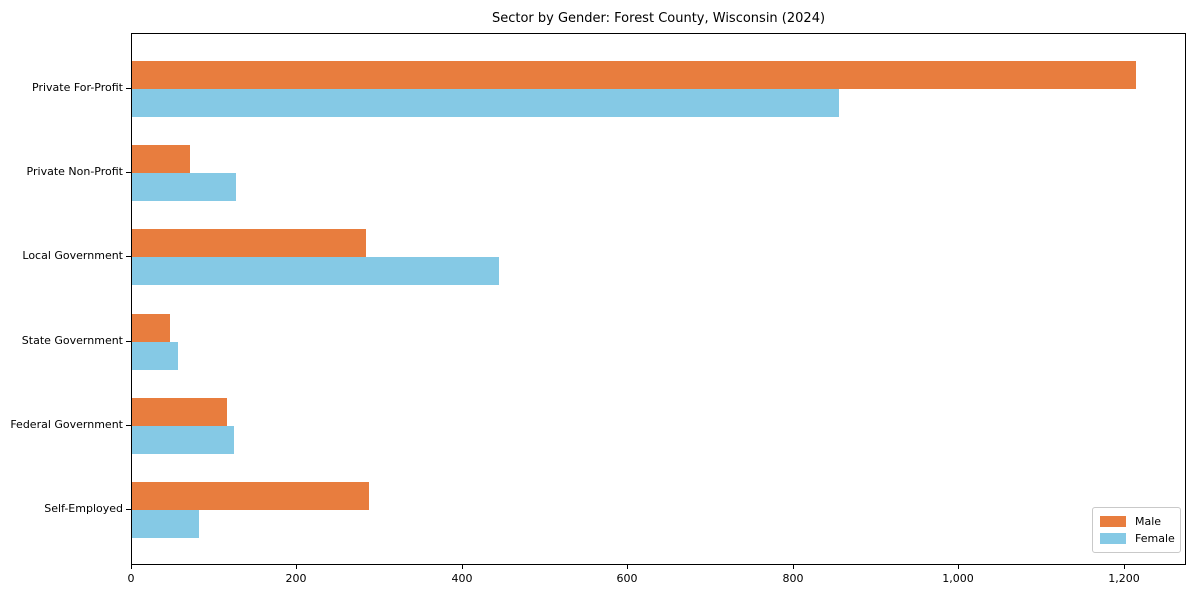  I want to click on y-tick-label-local-government: Local Government, so click(72, 255).